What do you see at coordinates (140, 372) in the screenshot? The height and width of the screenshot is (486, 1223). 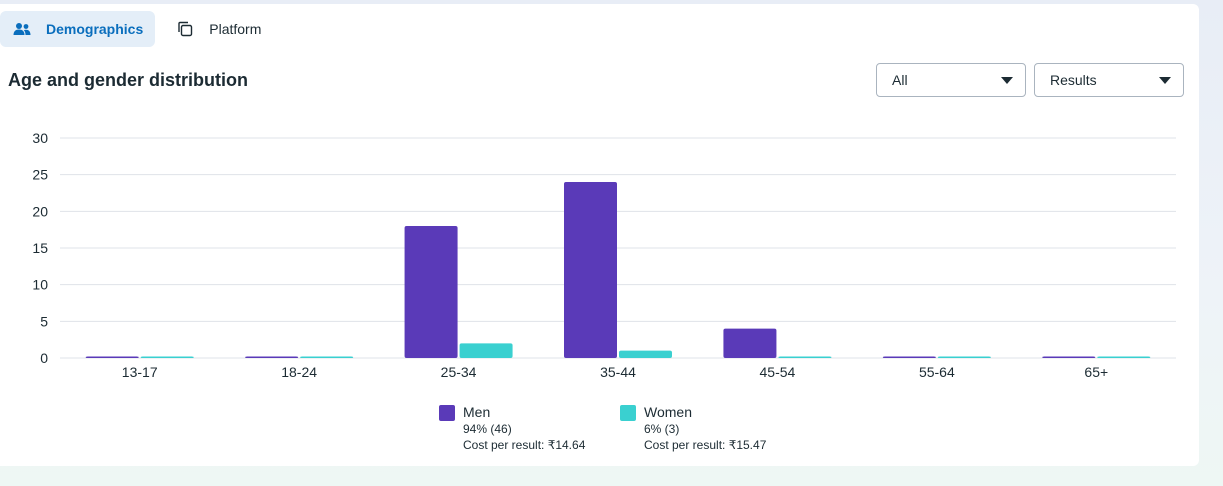 I see `x-tick-label: 13-17` at bounding box center [140, 372].